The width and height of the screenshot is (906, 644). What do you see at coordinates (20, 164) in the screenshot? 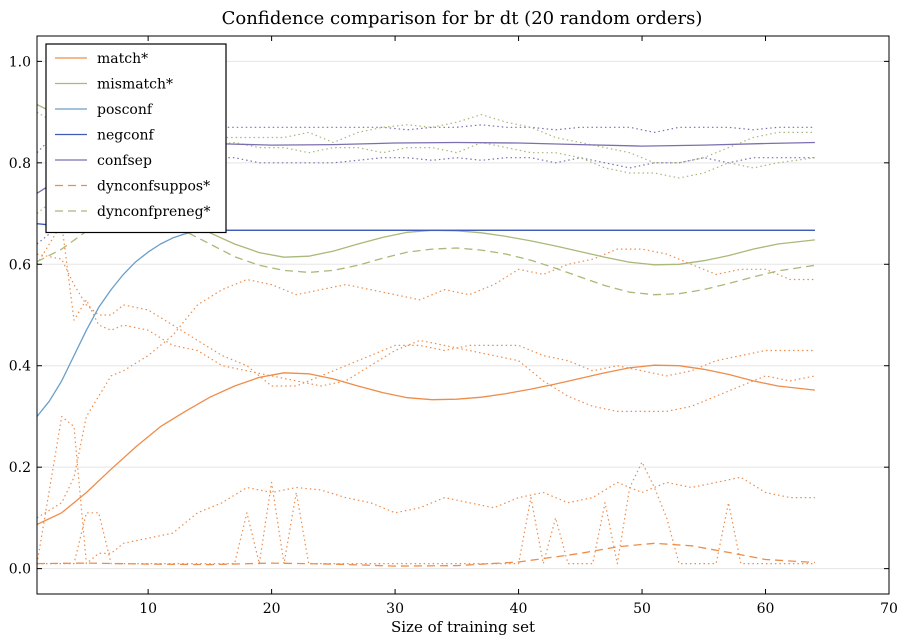
I see `y-tick-label-4: 0.8` at bounding box center [20, 164].